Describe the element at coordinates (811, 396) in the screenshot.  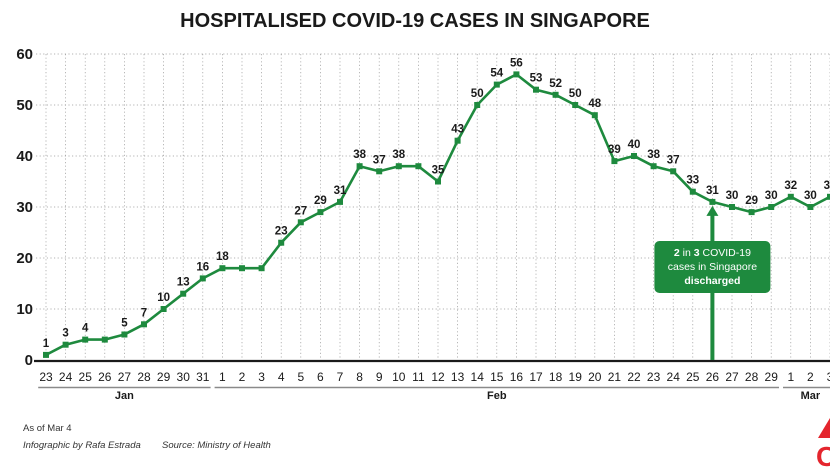
I see `month-label: Mar` at that location.